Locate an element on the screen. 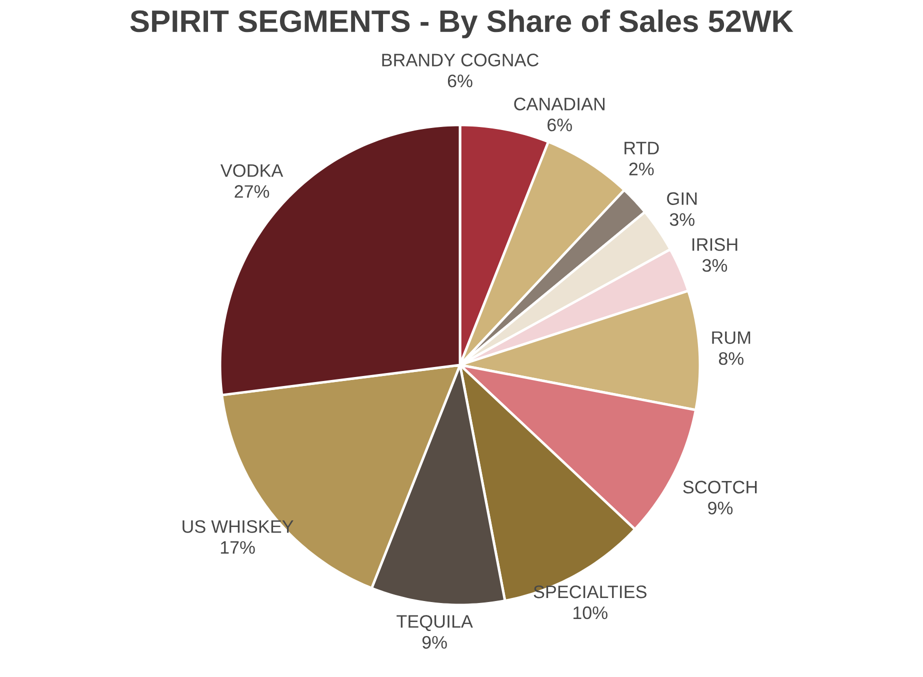  chart-title: SPIRIT SEGMENTS - By Share of Sales 52WK is located at coordinates (462, 23).